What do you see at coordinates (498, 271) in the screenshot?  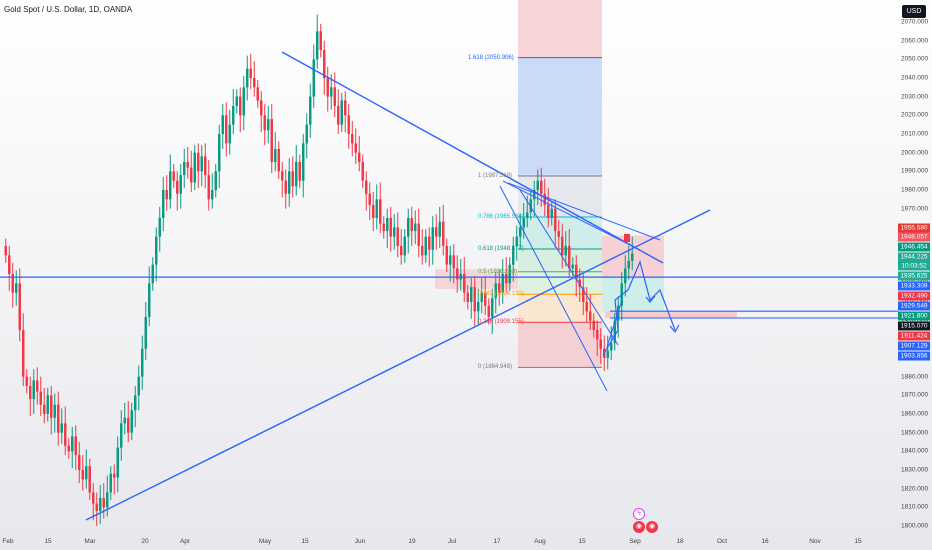 I see `fib-level-label: 0.5 (1936.233)` at bounding box center [498, 271].